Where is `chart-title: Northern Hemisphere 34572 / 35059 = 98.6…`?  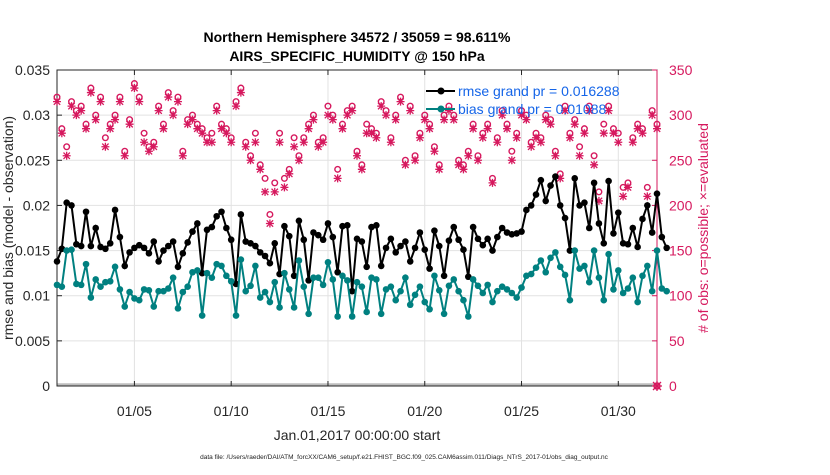 chart-title: Northern Hemisphere 34572 / 35059 = 98.6… is located at coordinates (357, 37).